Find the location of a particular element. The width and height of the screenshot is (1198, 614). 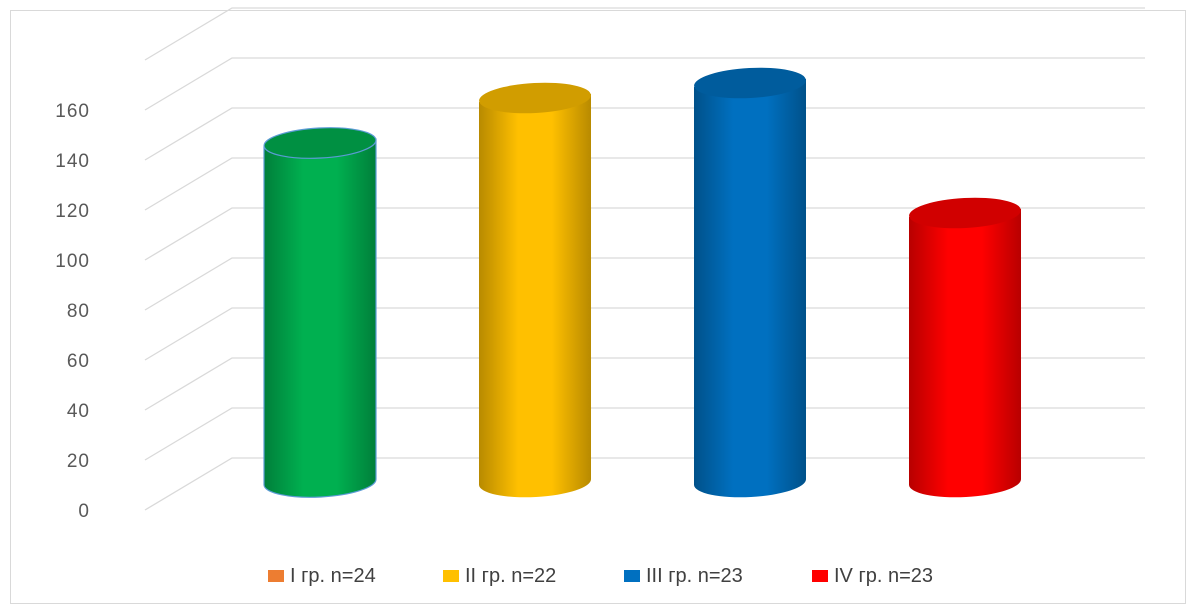

y-tick-label: 120 is located at coordinates (72, 211).